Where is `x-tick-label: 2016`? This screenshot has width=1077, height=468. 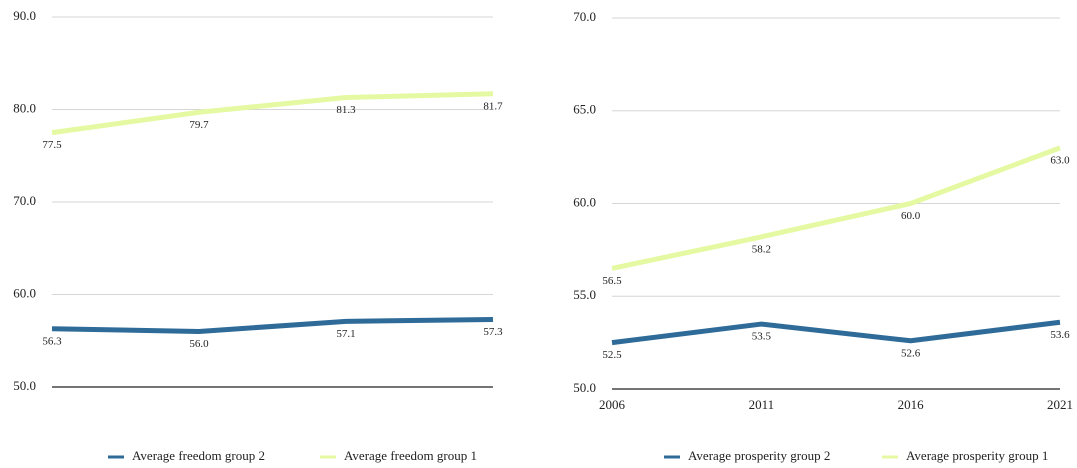 x-tick-label: 2016 is located at coordinates (911, 404).